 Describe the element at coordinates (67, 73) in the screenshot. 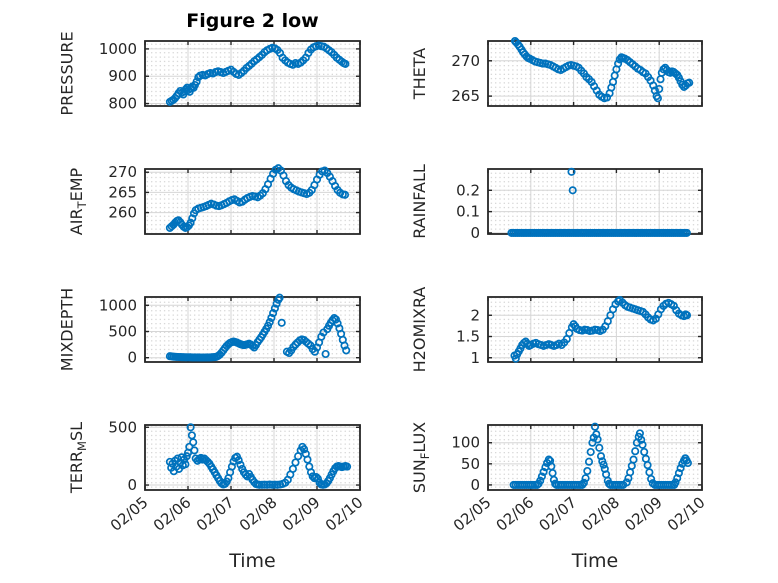

I see `y-axis-label: PRESSURE` at that location.